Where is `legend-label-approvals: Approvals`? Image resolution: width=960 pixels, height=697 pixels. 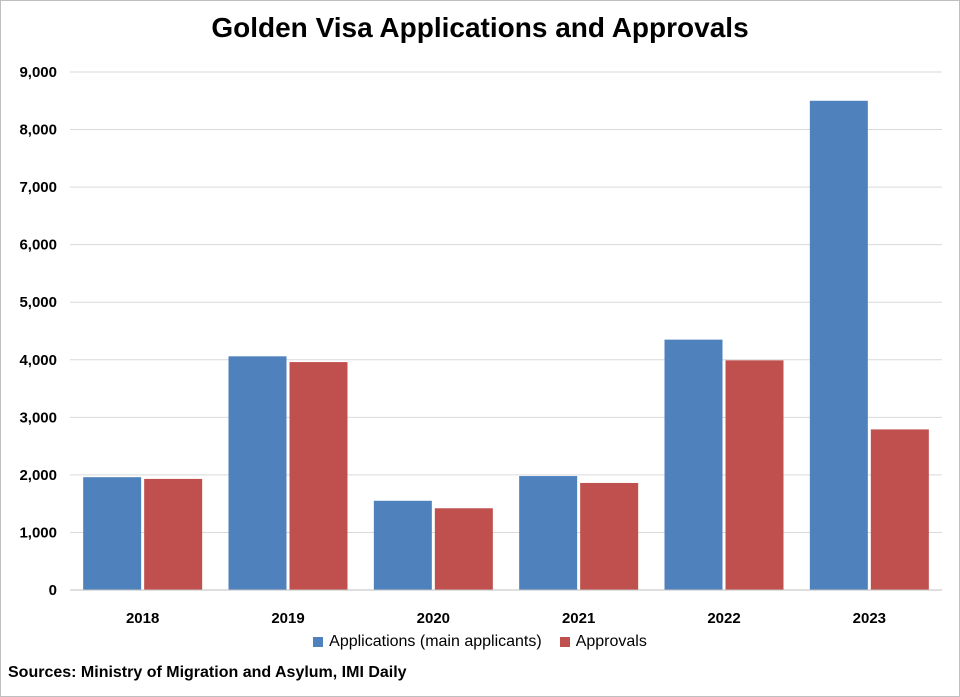 legend-label-approvals: Approvals is located at coordinates (611, 641).